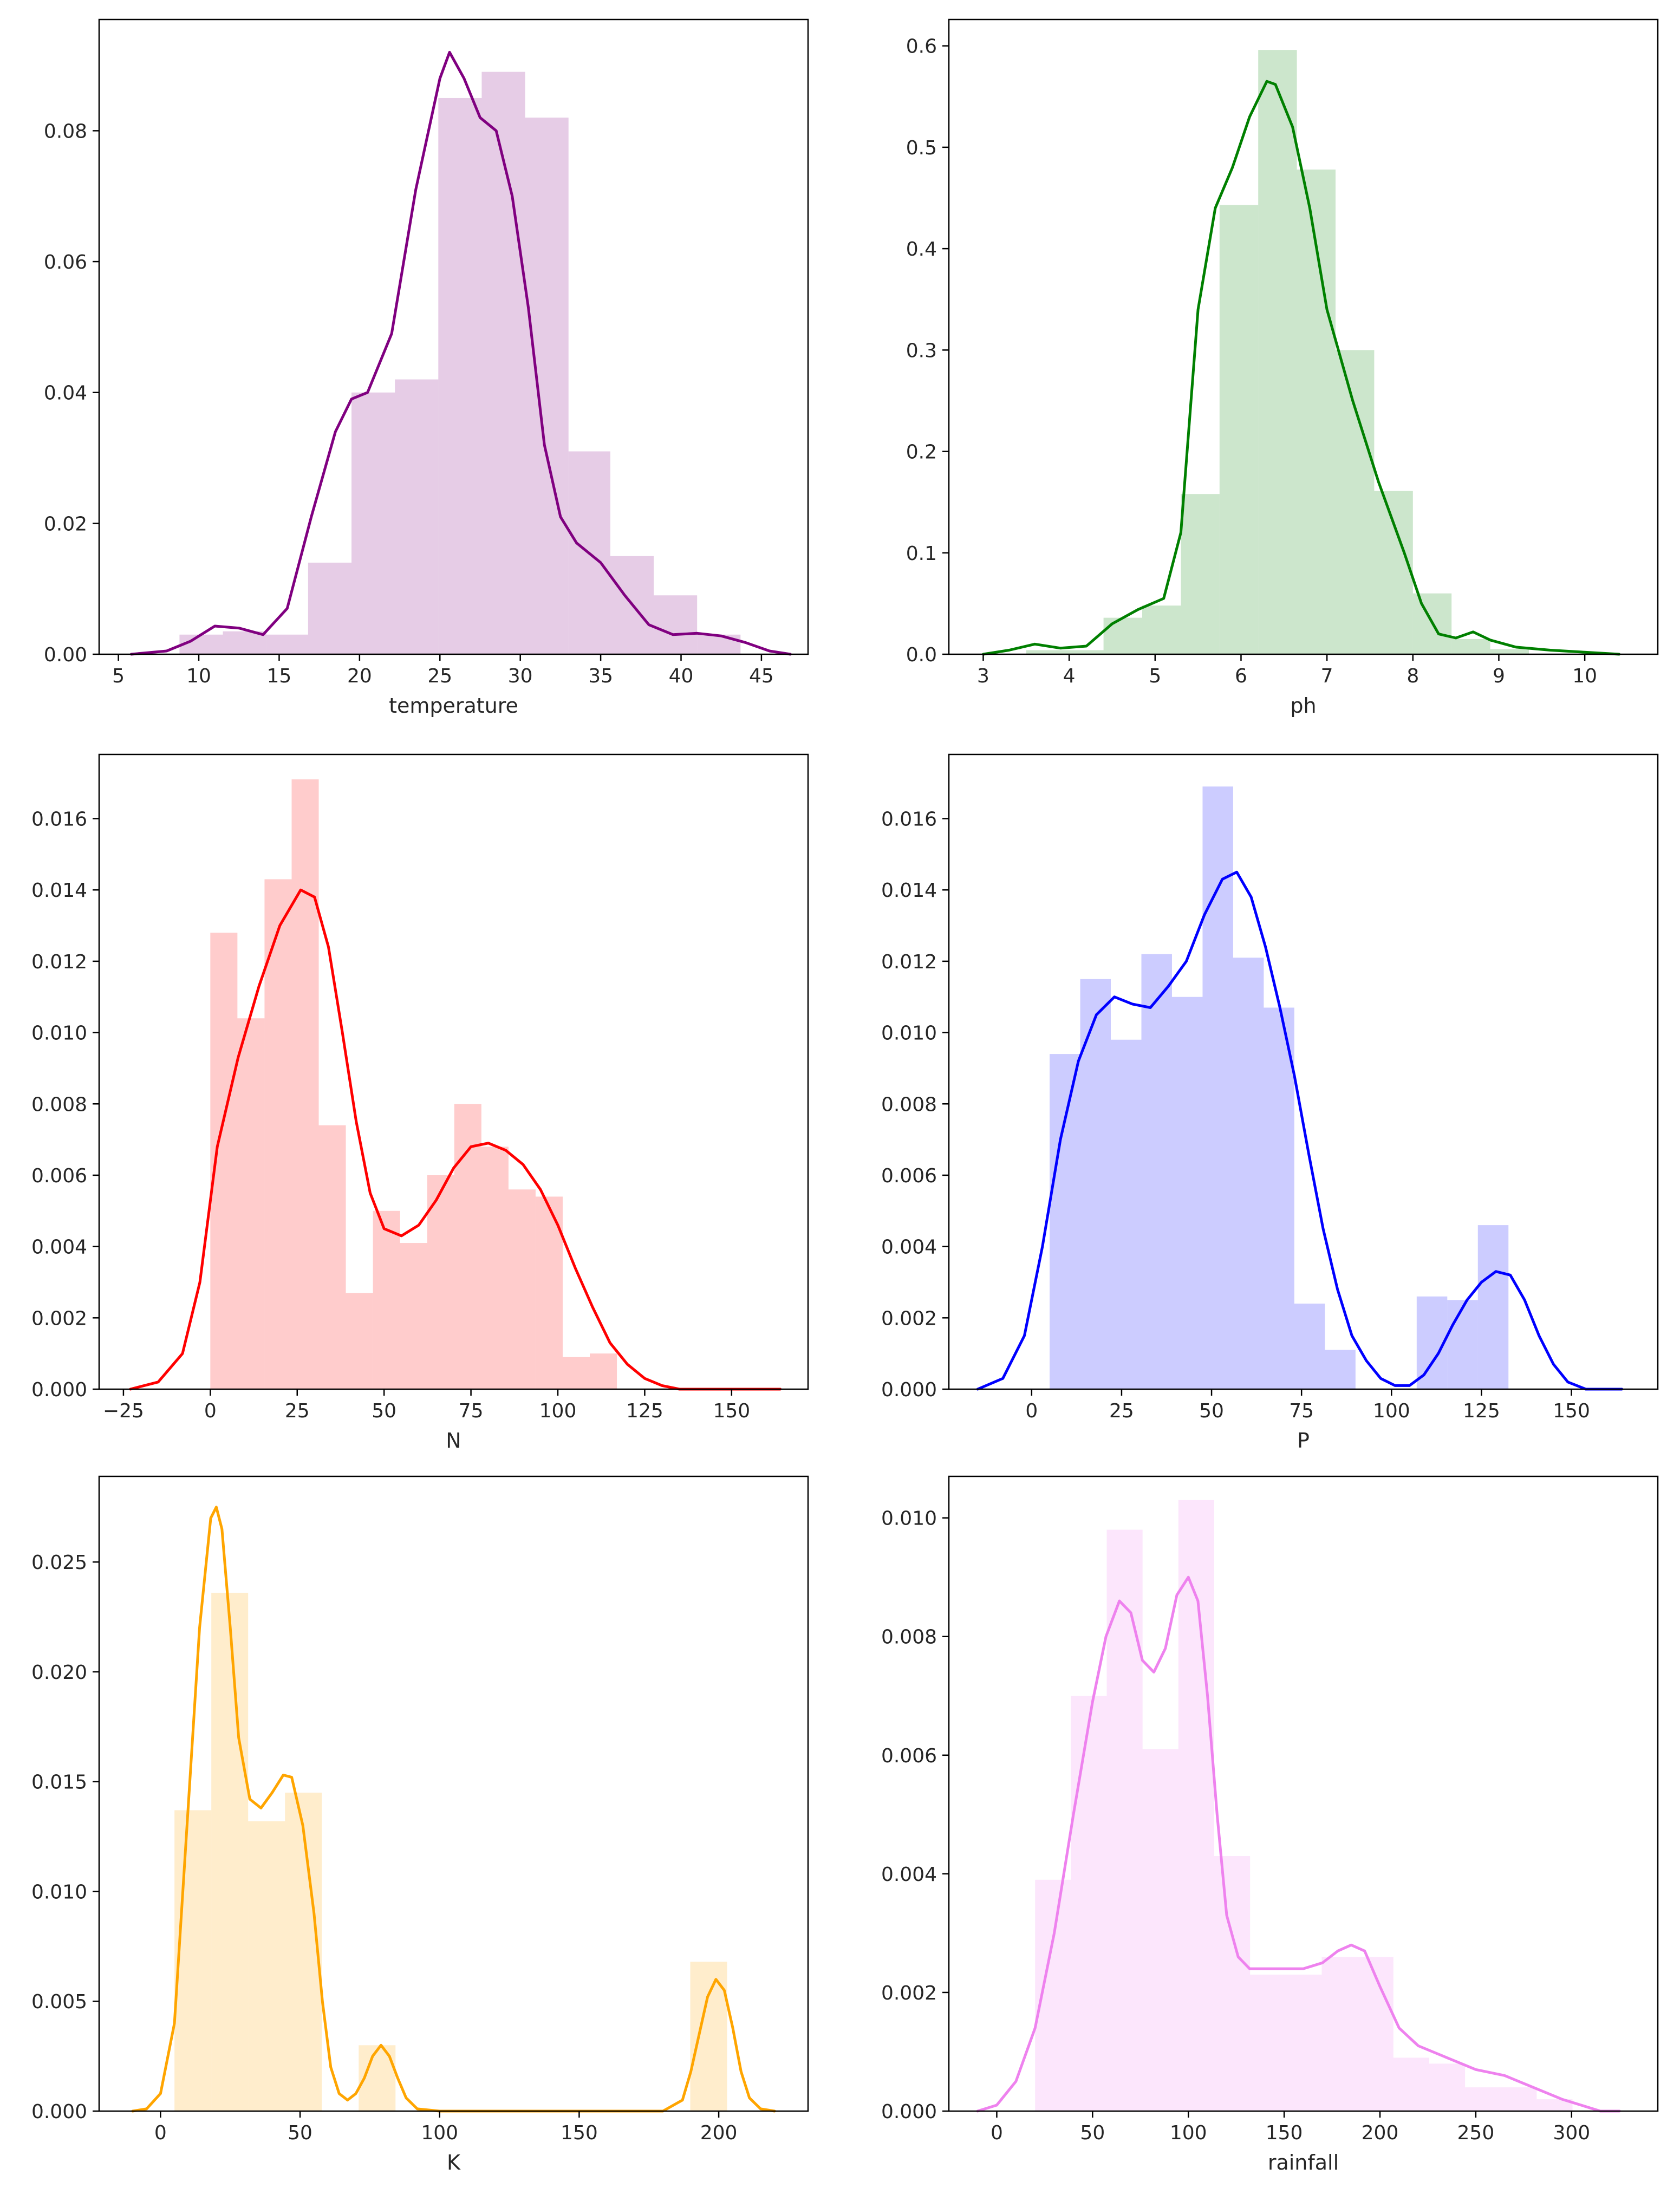  What do you see at coordinates (453, 1441) in the screenshot?
I see `x-axis-label: N` at bounding box center [453, 1441].